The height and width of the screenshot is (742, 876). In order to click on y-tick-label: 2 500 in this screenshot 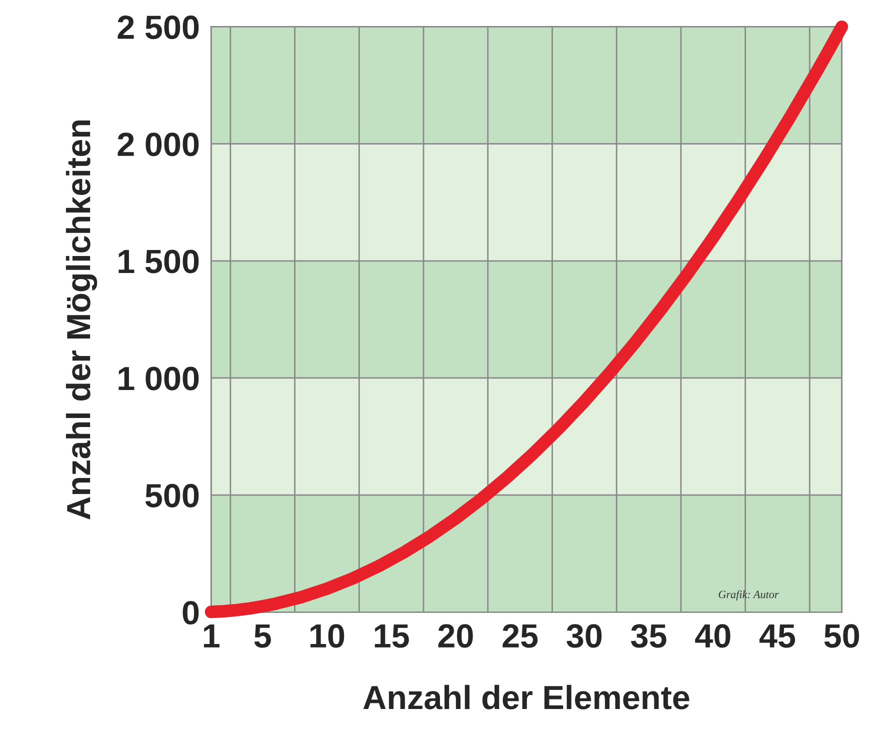, I will do `click(158, 28)`.